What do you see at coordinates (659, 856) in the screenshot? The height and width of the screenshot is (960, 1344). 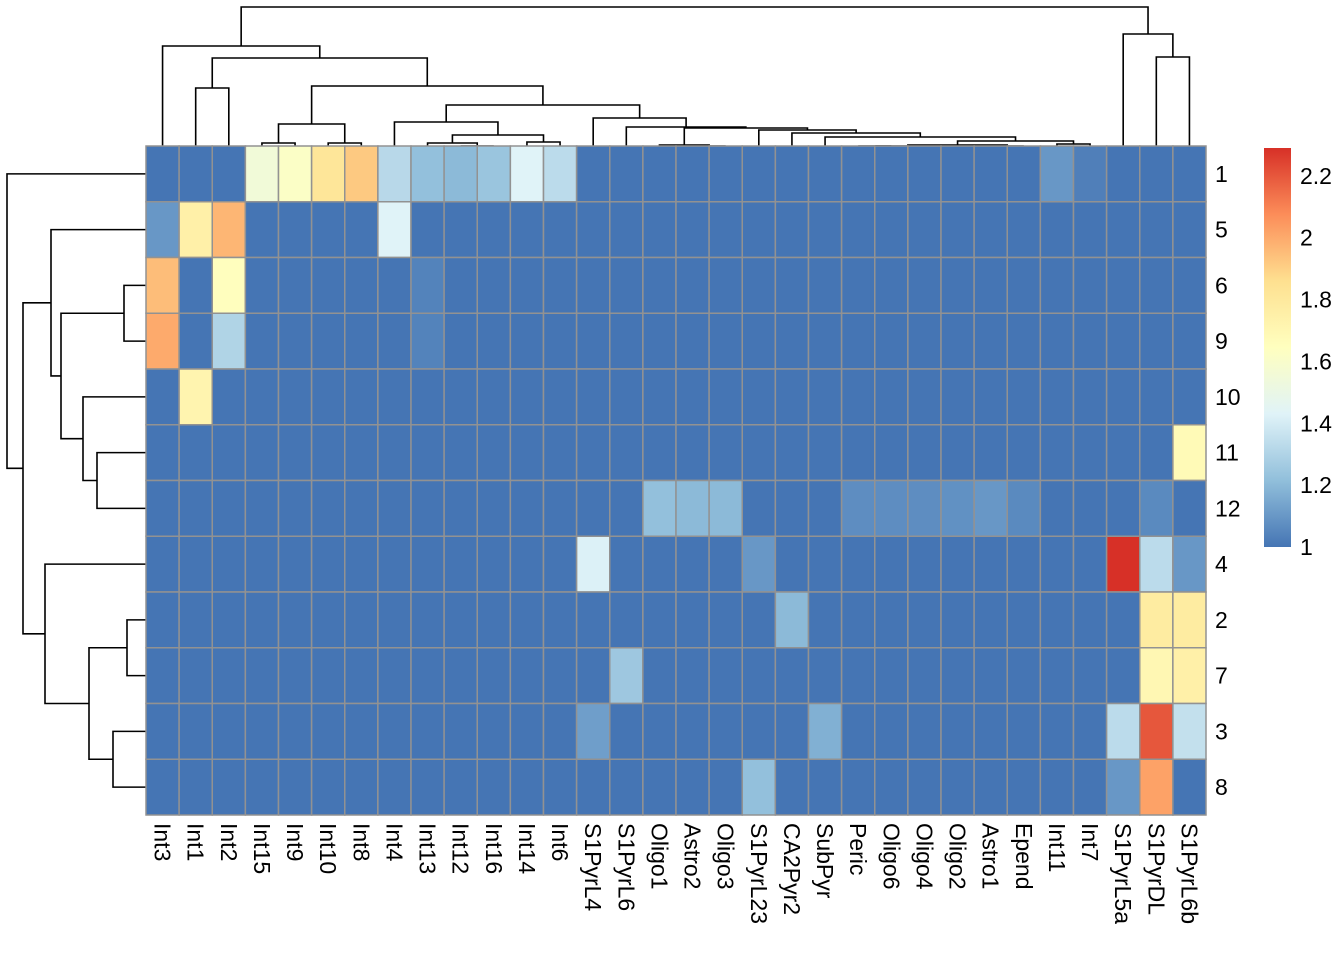 I see `column-label: Oligo1` at bounding box center [659, 856].